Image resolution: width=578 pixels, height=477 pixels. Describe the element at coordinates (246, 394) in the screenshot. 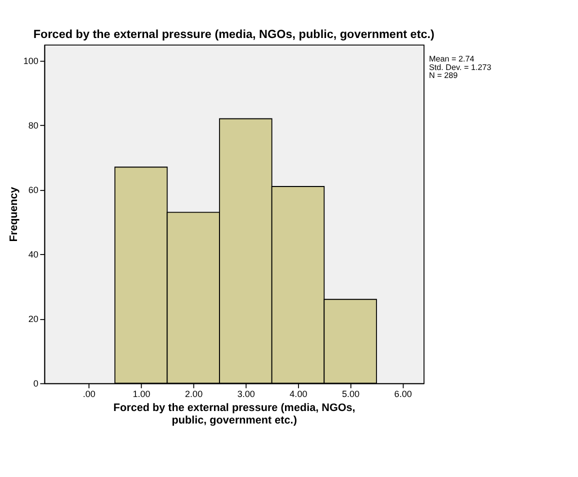

I see `x-tick-label: 3.00` at that location.